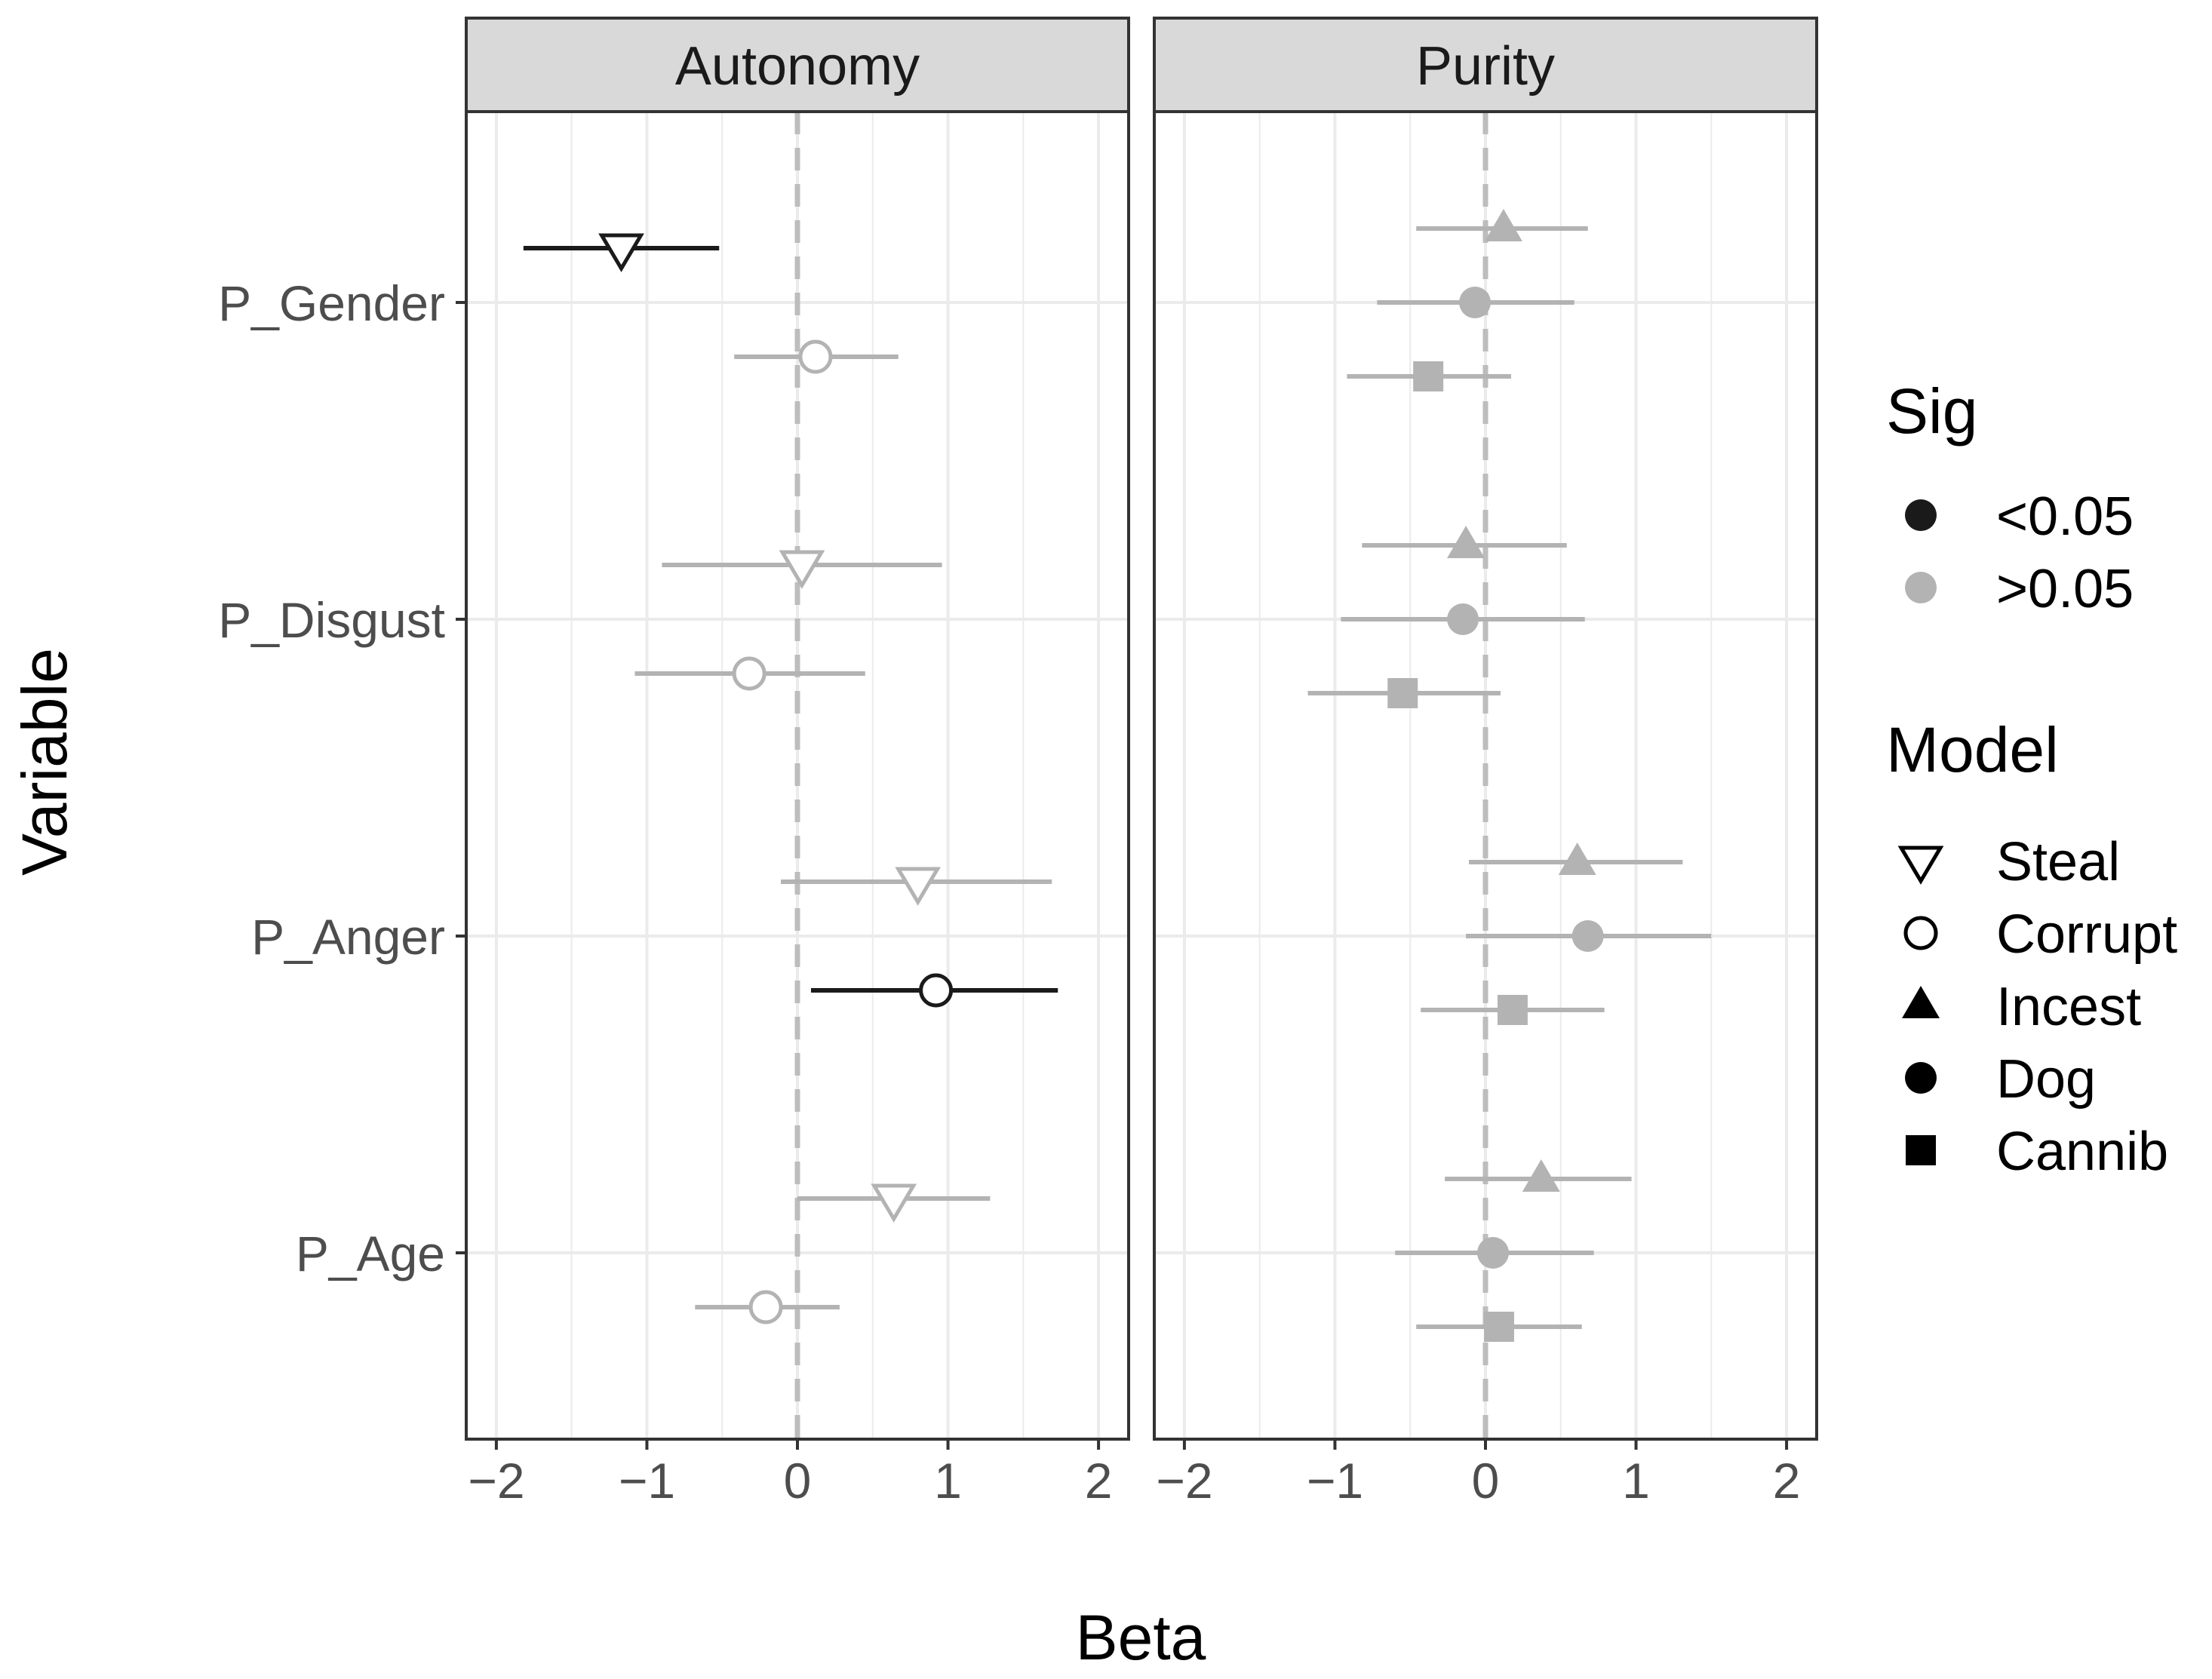  What do you see at coordinates (765, 1307) in the screenshot?
I see `point-corrupt-p_age` at bounding box center [765, 1307].